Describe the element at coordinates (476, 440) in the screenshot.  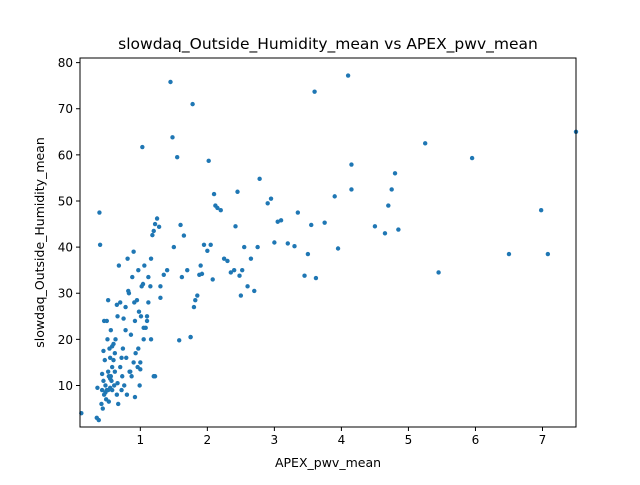
I see `x-tick-label: 6` at that location.